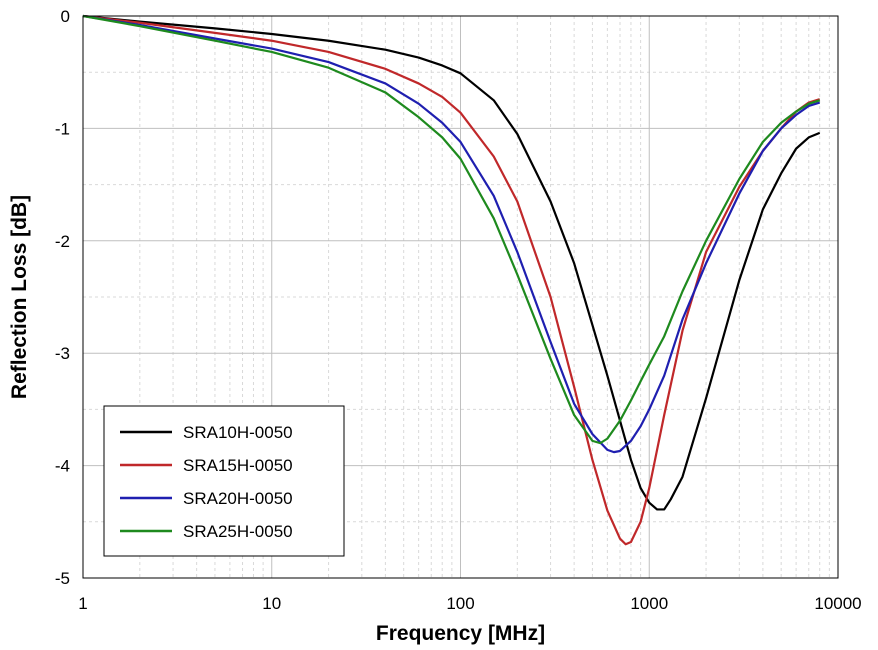 Image resolution: width=878 pixels, height=650 pixels. What do you see at coordinates (238, 465) in the screenshot?
I see `legend-label: SRA15H-0050` at bounding box center [238, 465].